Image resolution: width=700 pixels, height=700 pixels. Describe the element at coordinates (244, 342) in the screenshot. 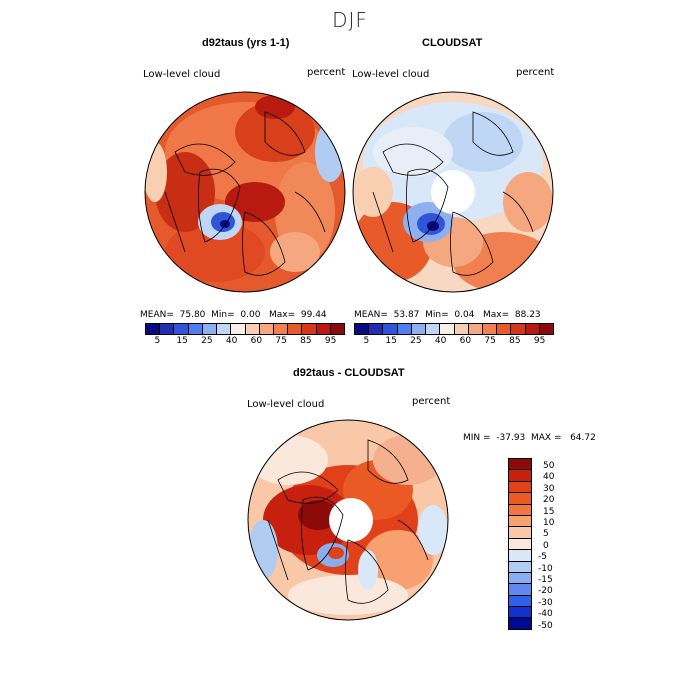

I see `model-colorbar-ticks: 5 15 25 40 60 75 85 95` at that location.